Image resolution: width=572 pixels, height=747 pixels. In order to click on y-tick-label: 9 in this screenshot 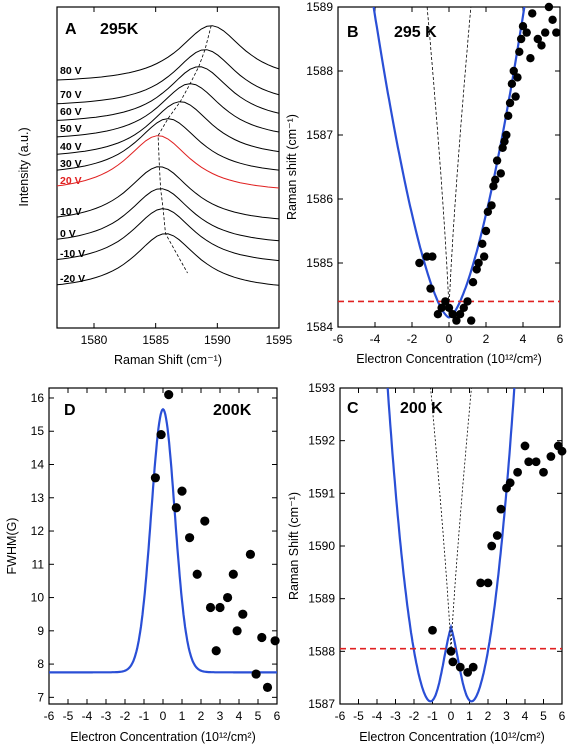, I will do `click(40, 631)`.